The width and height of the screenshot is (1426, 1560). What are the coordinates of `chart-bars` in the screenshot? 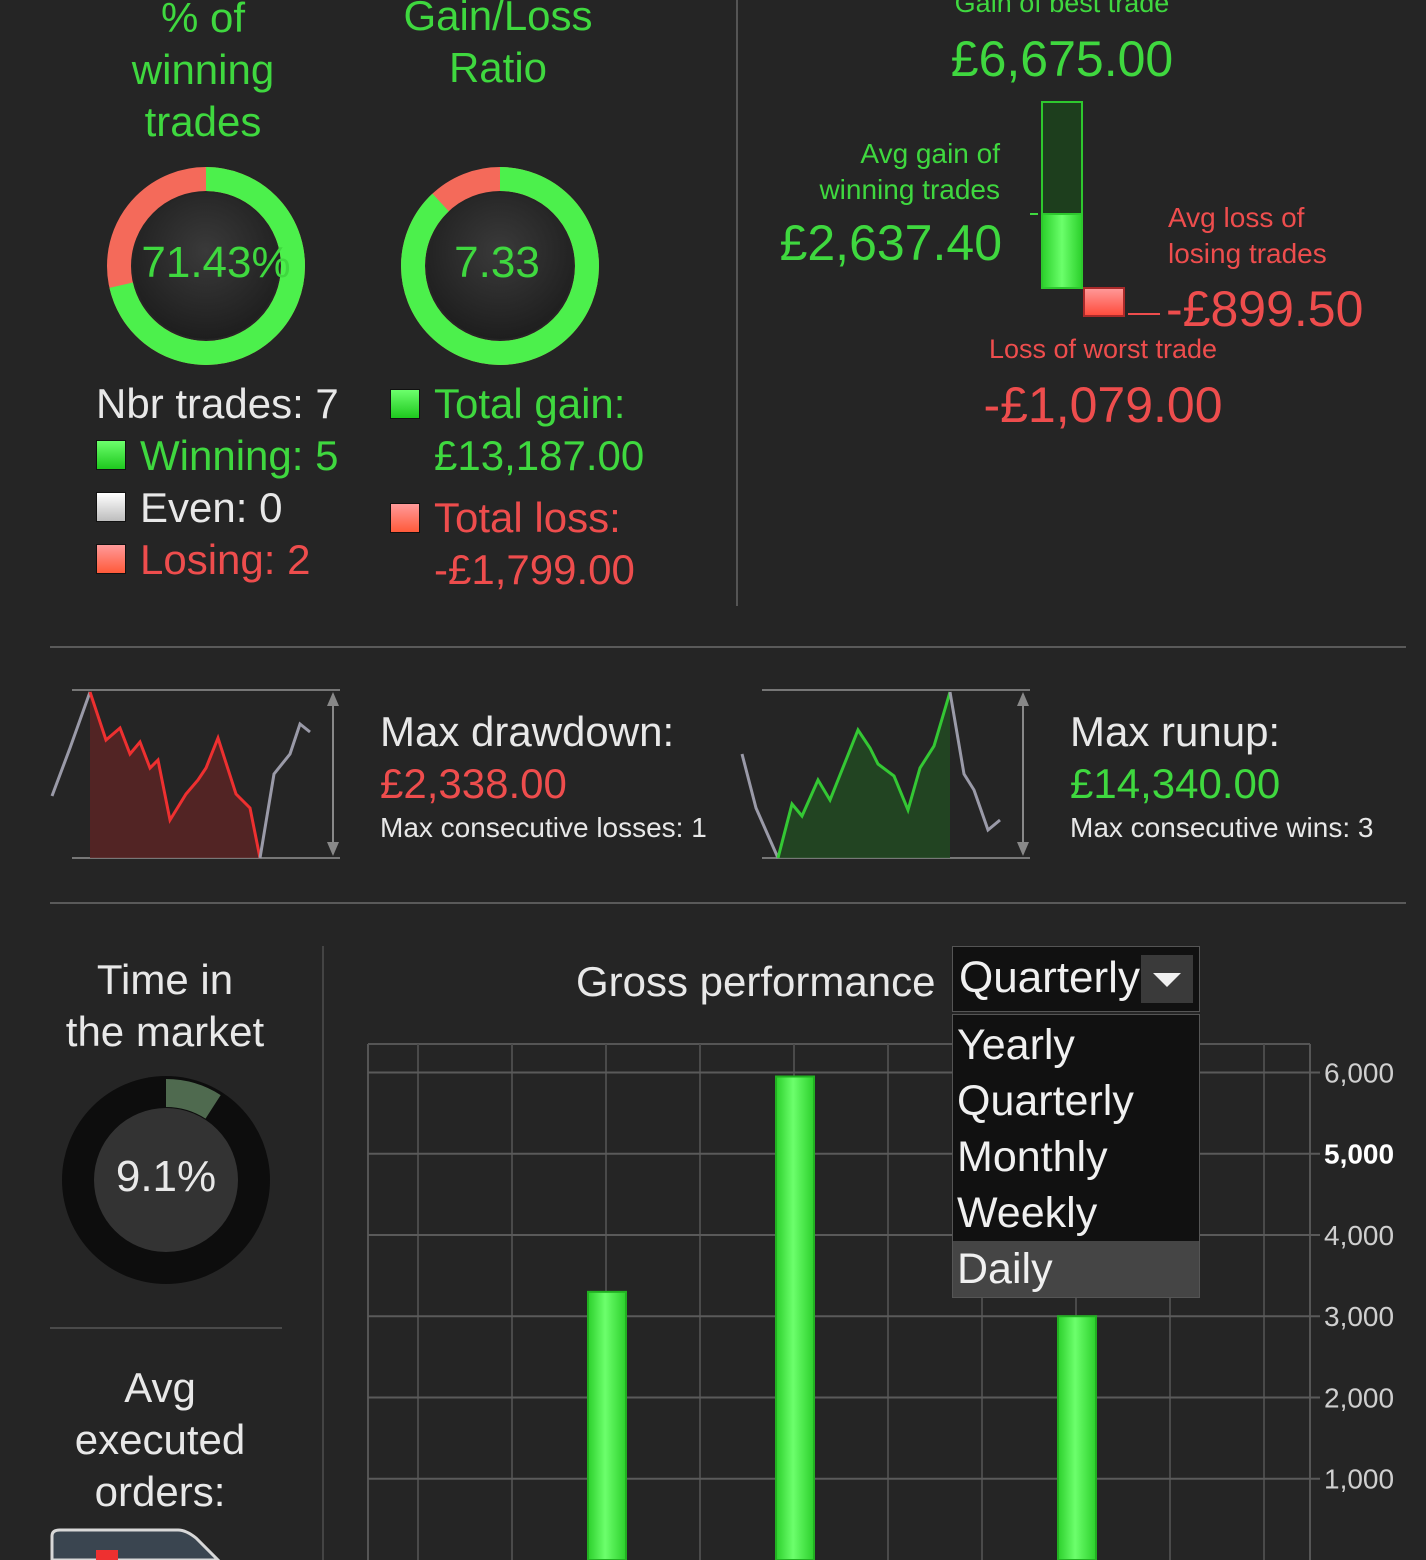 It's located at (842, 1317).